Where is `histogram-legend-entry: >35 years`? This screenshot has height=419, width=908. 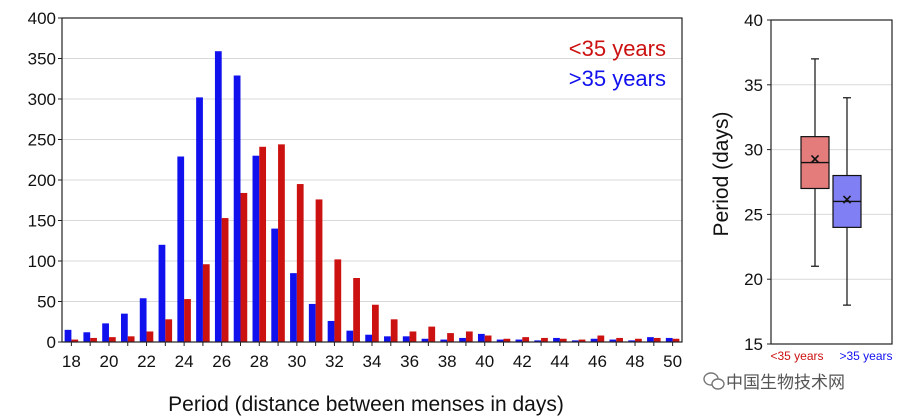 histogram-legend-entry: >35 years is located at coordinates (617, 78).